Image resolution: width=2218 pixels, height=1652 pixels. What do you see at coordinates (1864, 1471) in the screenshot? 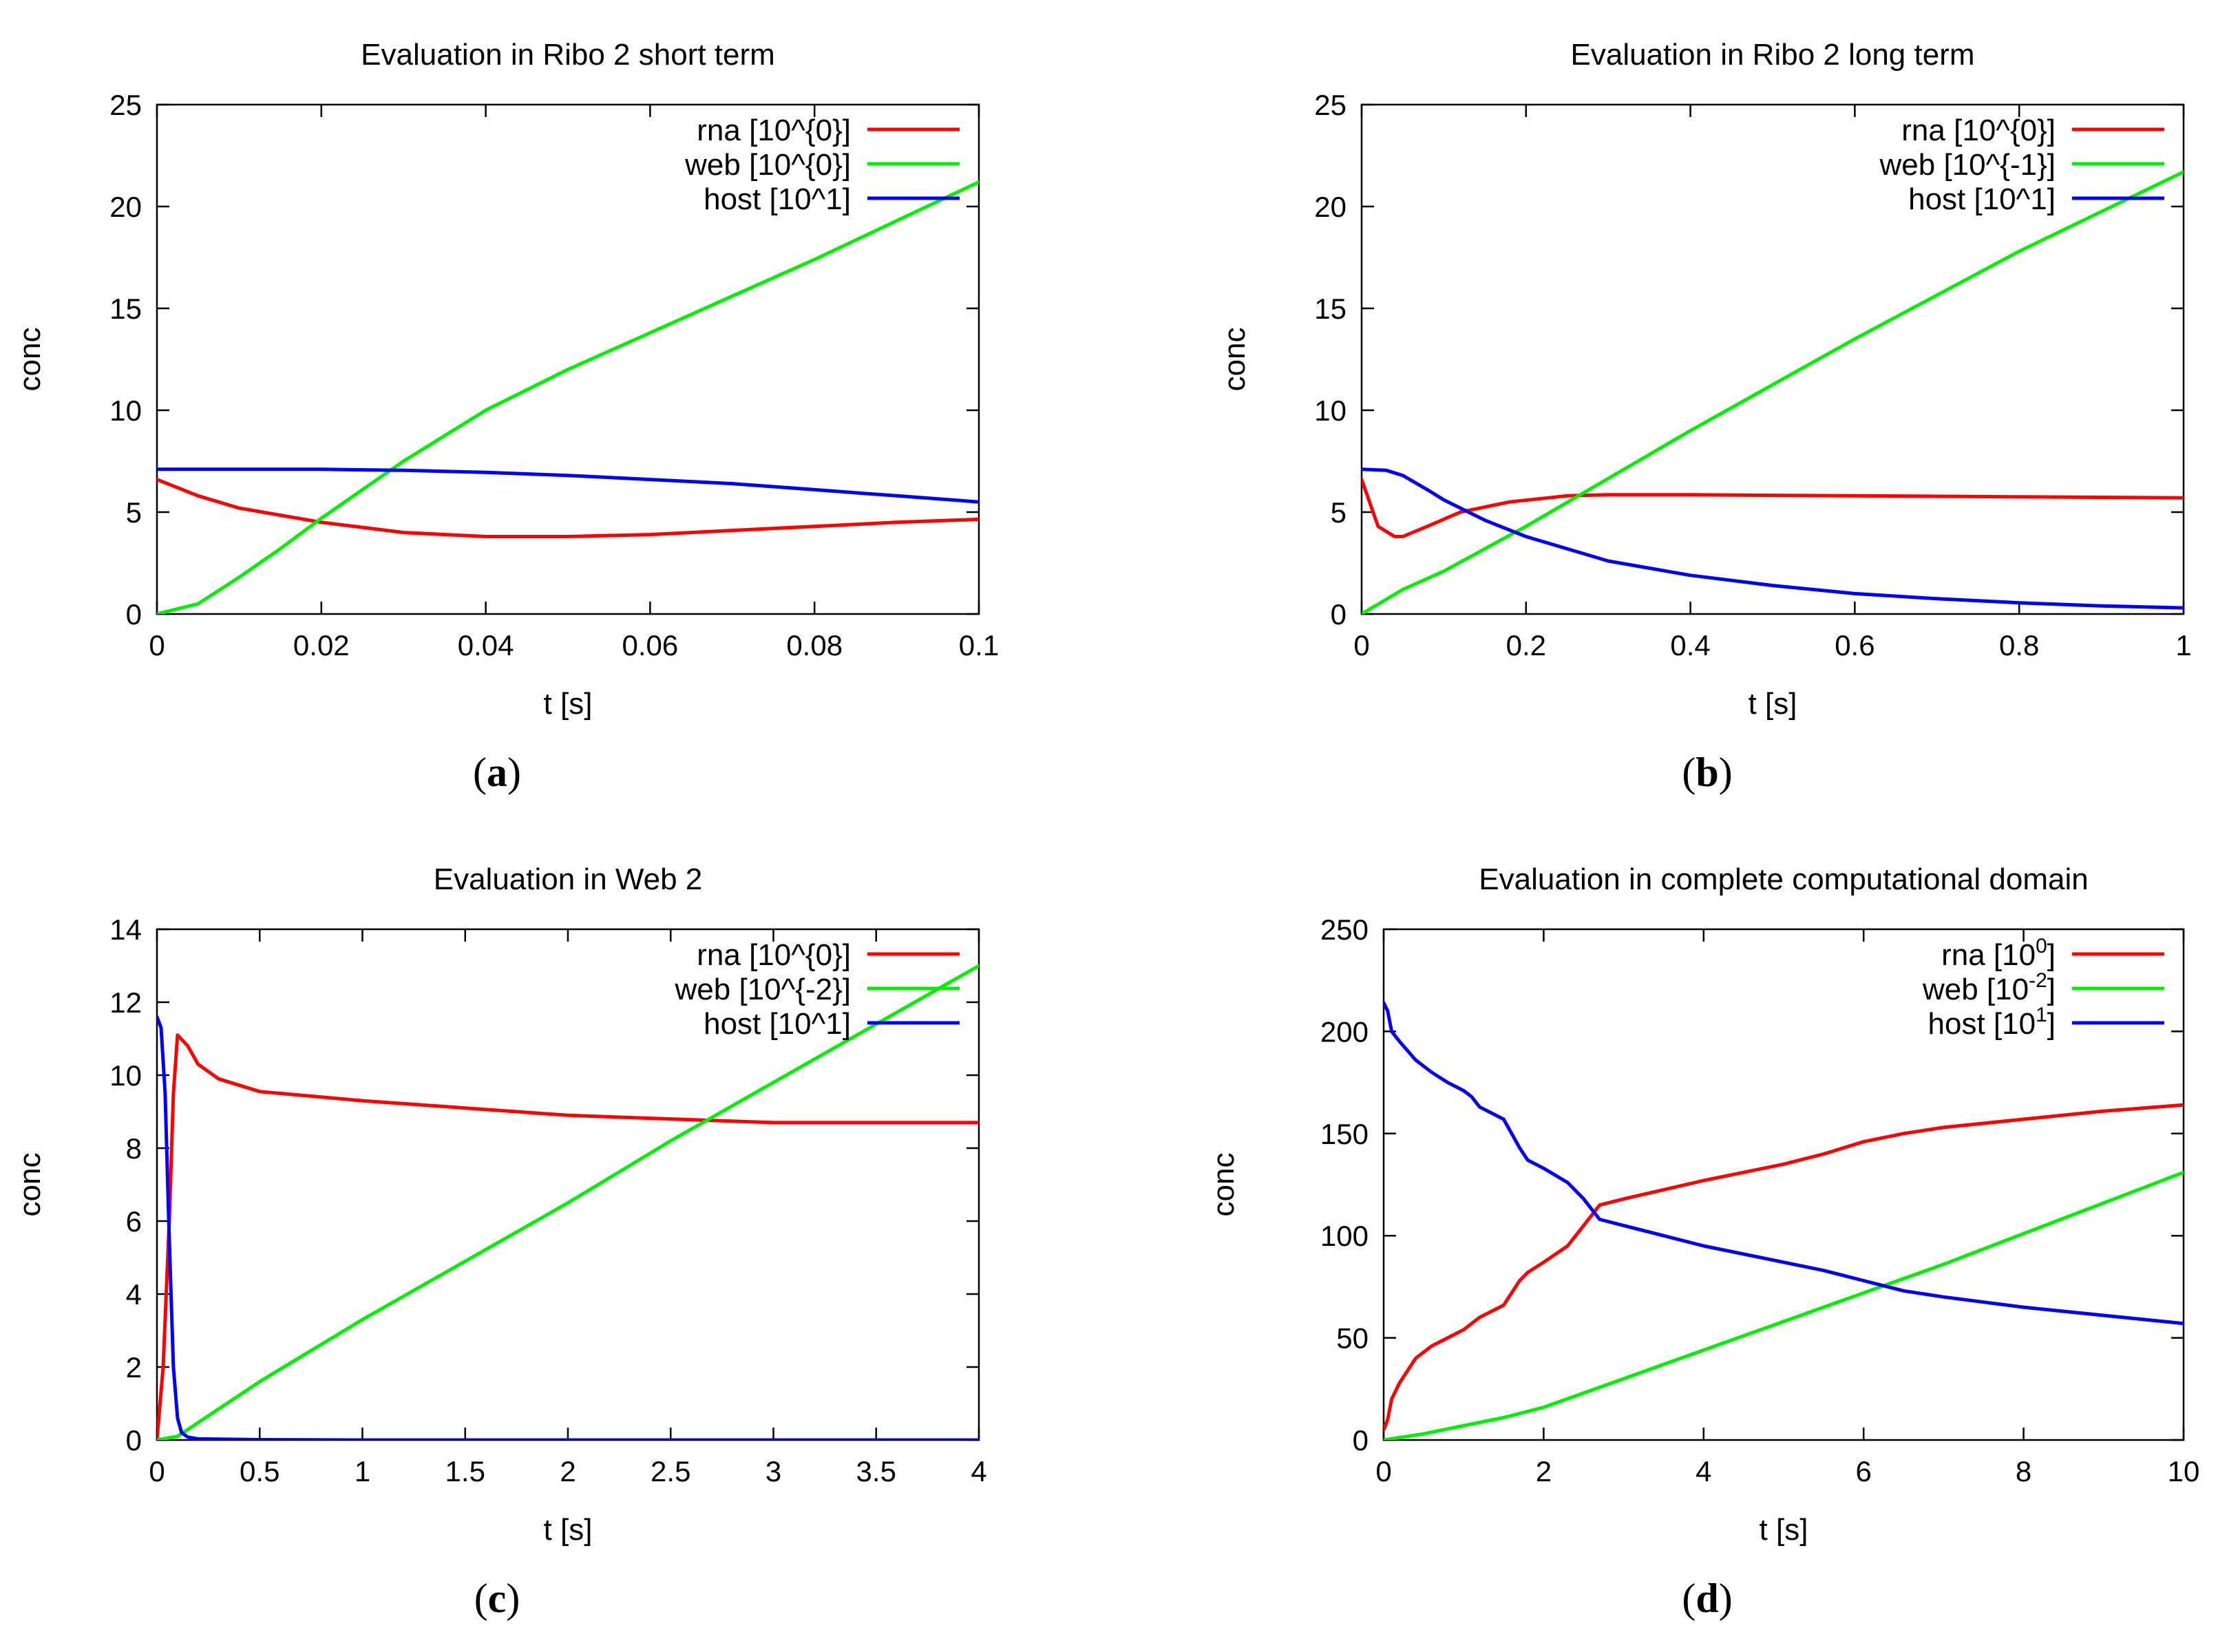
I see `x-tick-label: 6` at bounding box center [1864, 1471].